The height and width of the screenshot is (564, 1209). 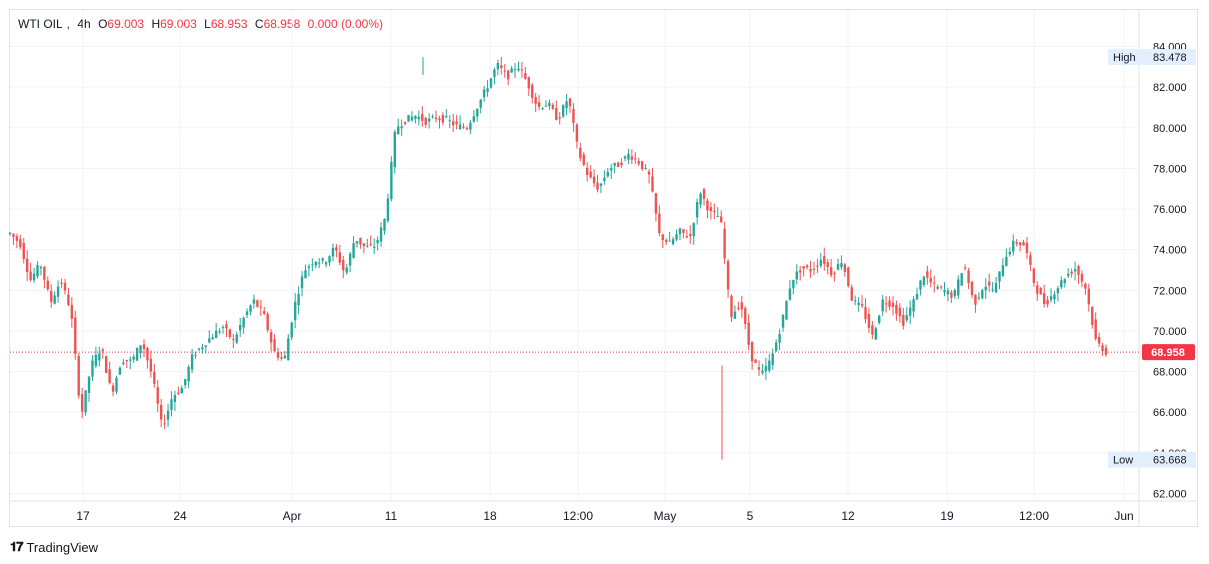 What do you see at coordinates (1170, 291) in the screenshot?
I see `y-tick-label: 72.000` at bounding box center [1170, 291].